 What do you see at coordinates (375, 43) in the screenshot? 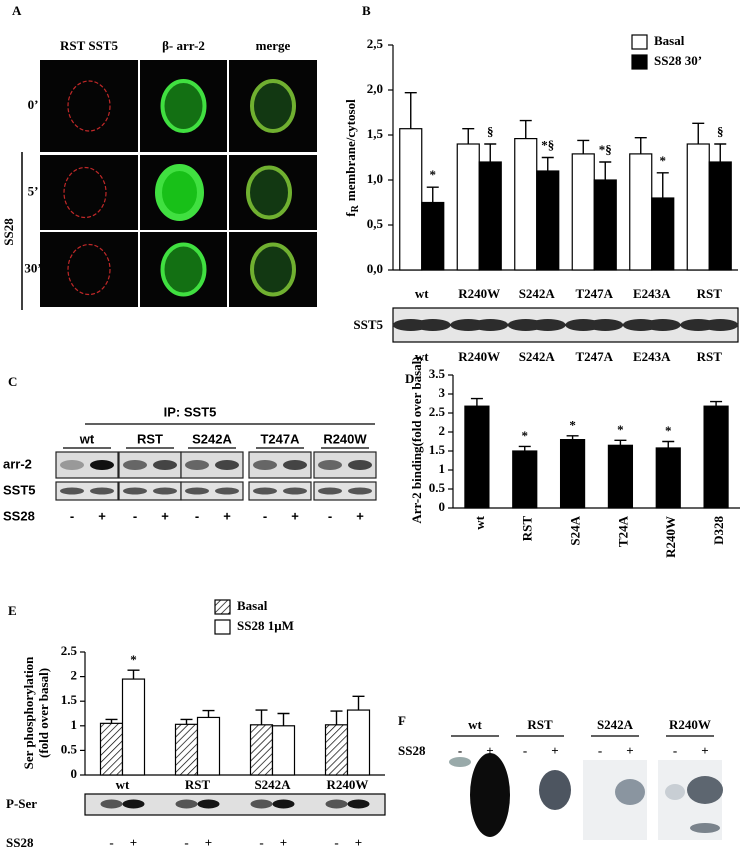
I see `y-tick-label: 2,5` at bounding box center [375, 43].